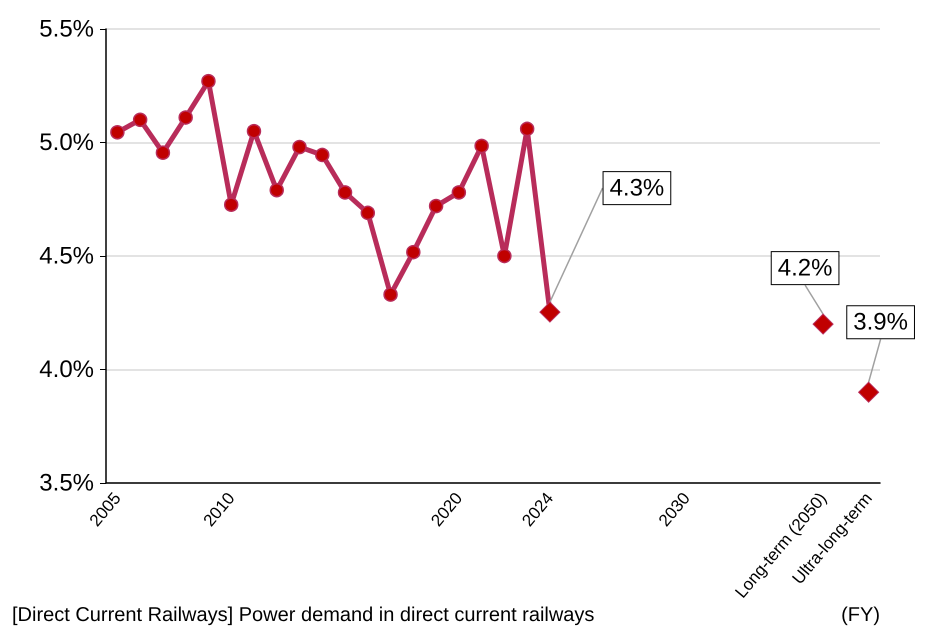 This screenshot has width=949, height=635. Describe the element at coordinates (66, 142) in the screenshot. I see `y-tick-label: 5.0%` at that location.